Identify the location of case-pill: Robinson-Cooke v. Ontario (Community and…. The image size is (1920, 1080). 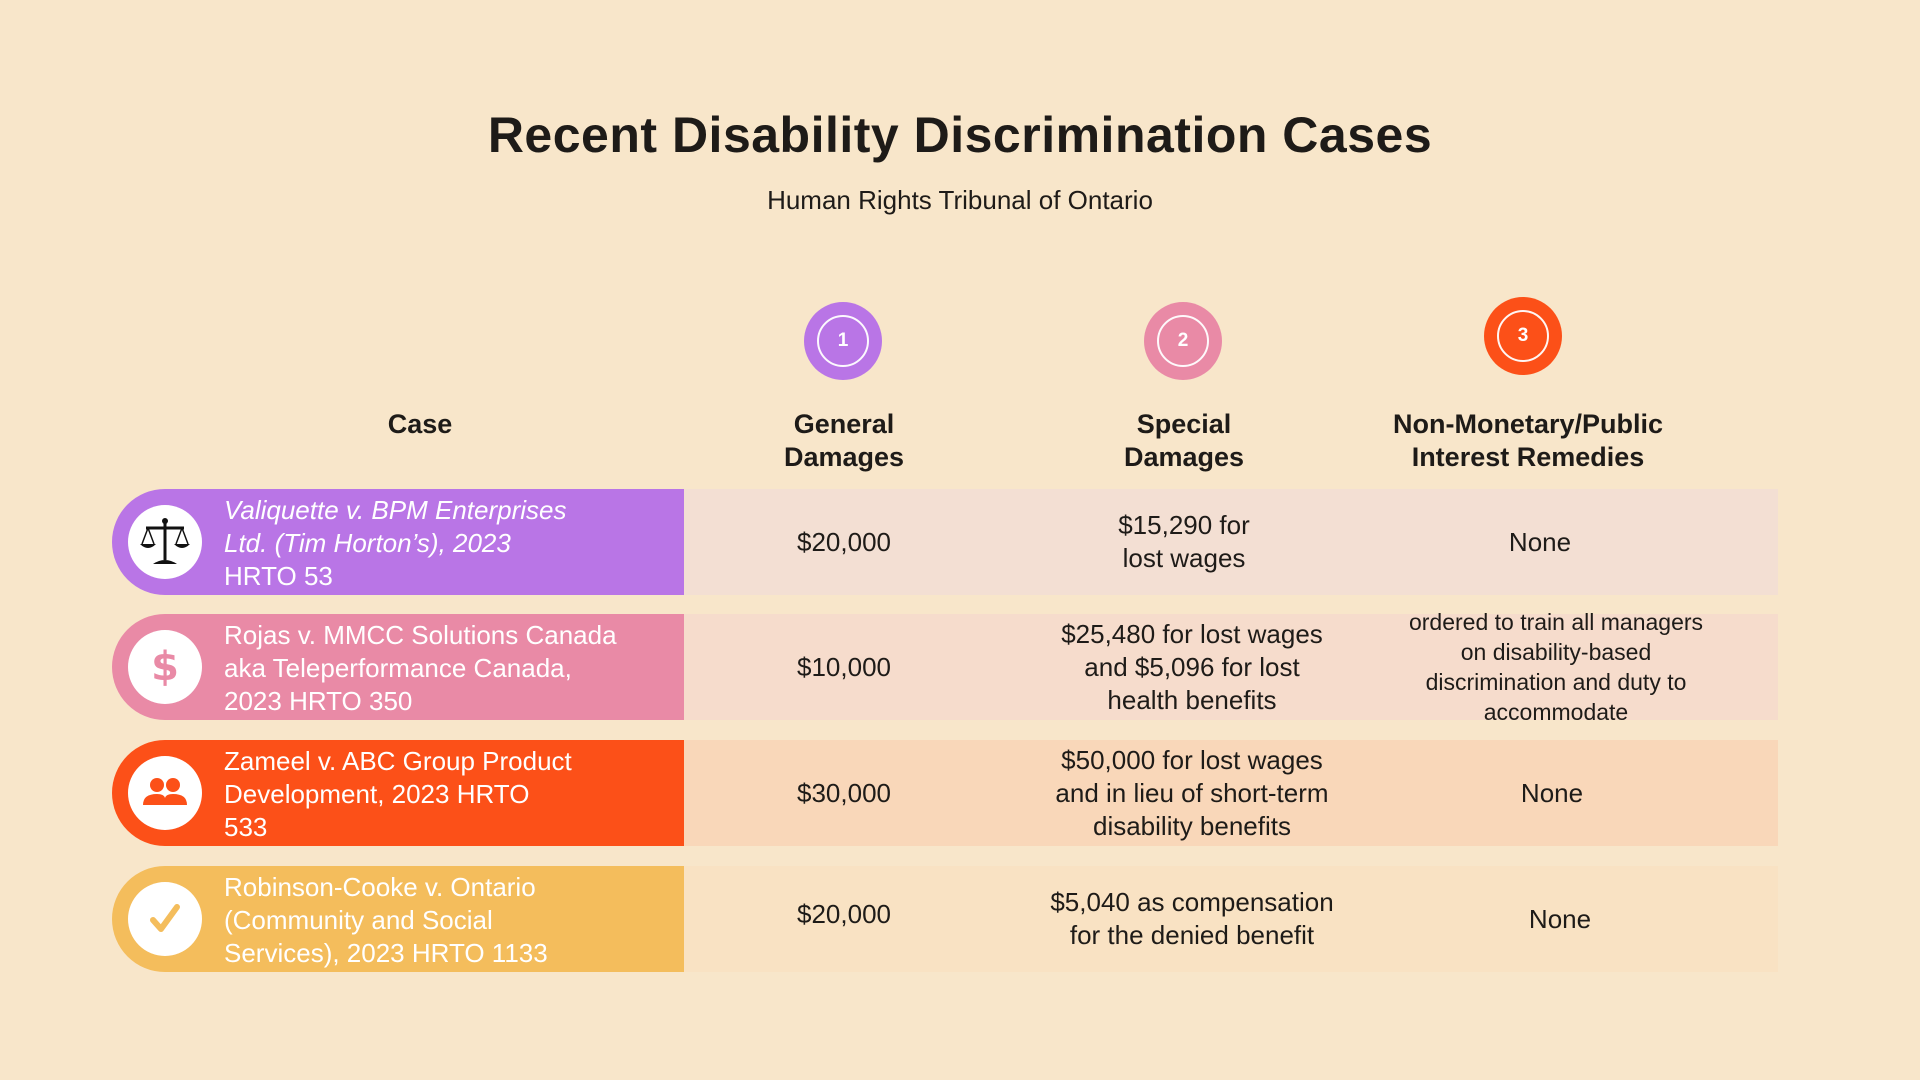
(398, 919).